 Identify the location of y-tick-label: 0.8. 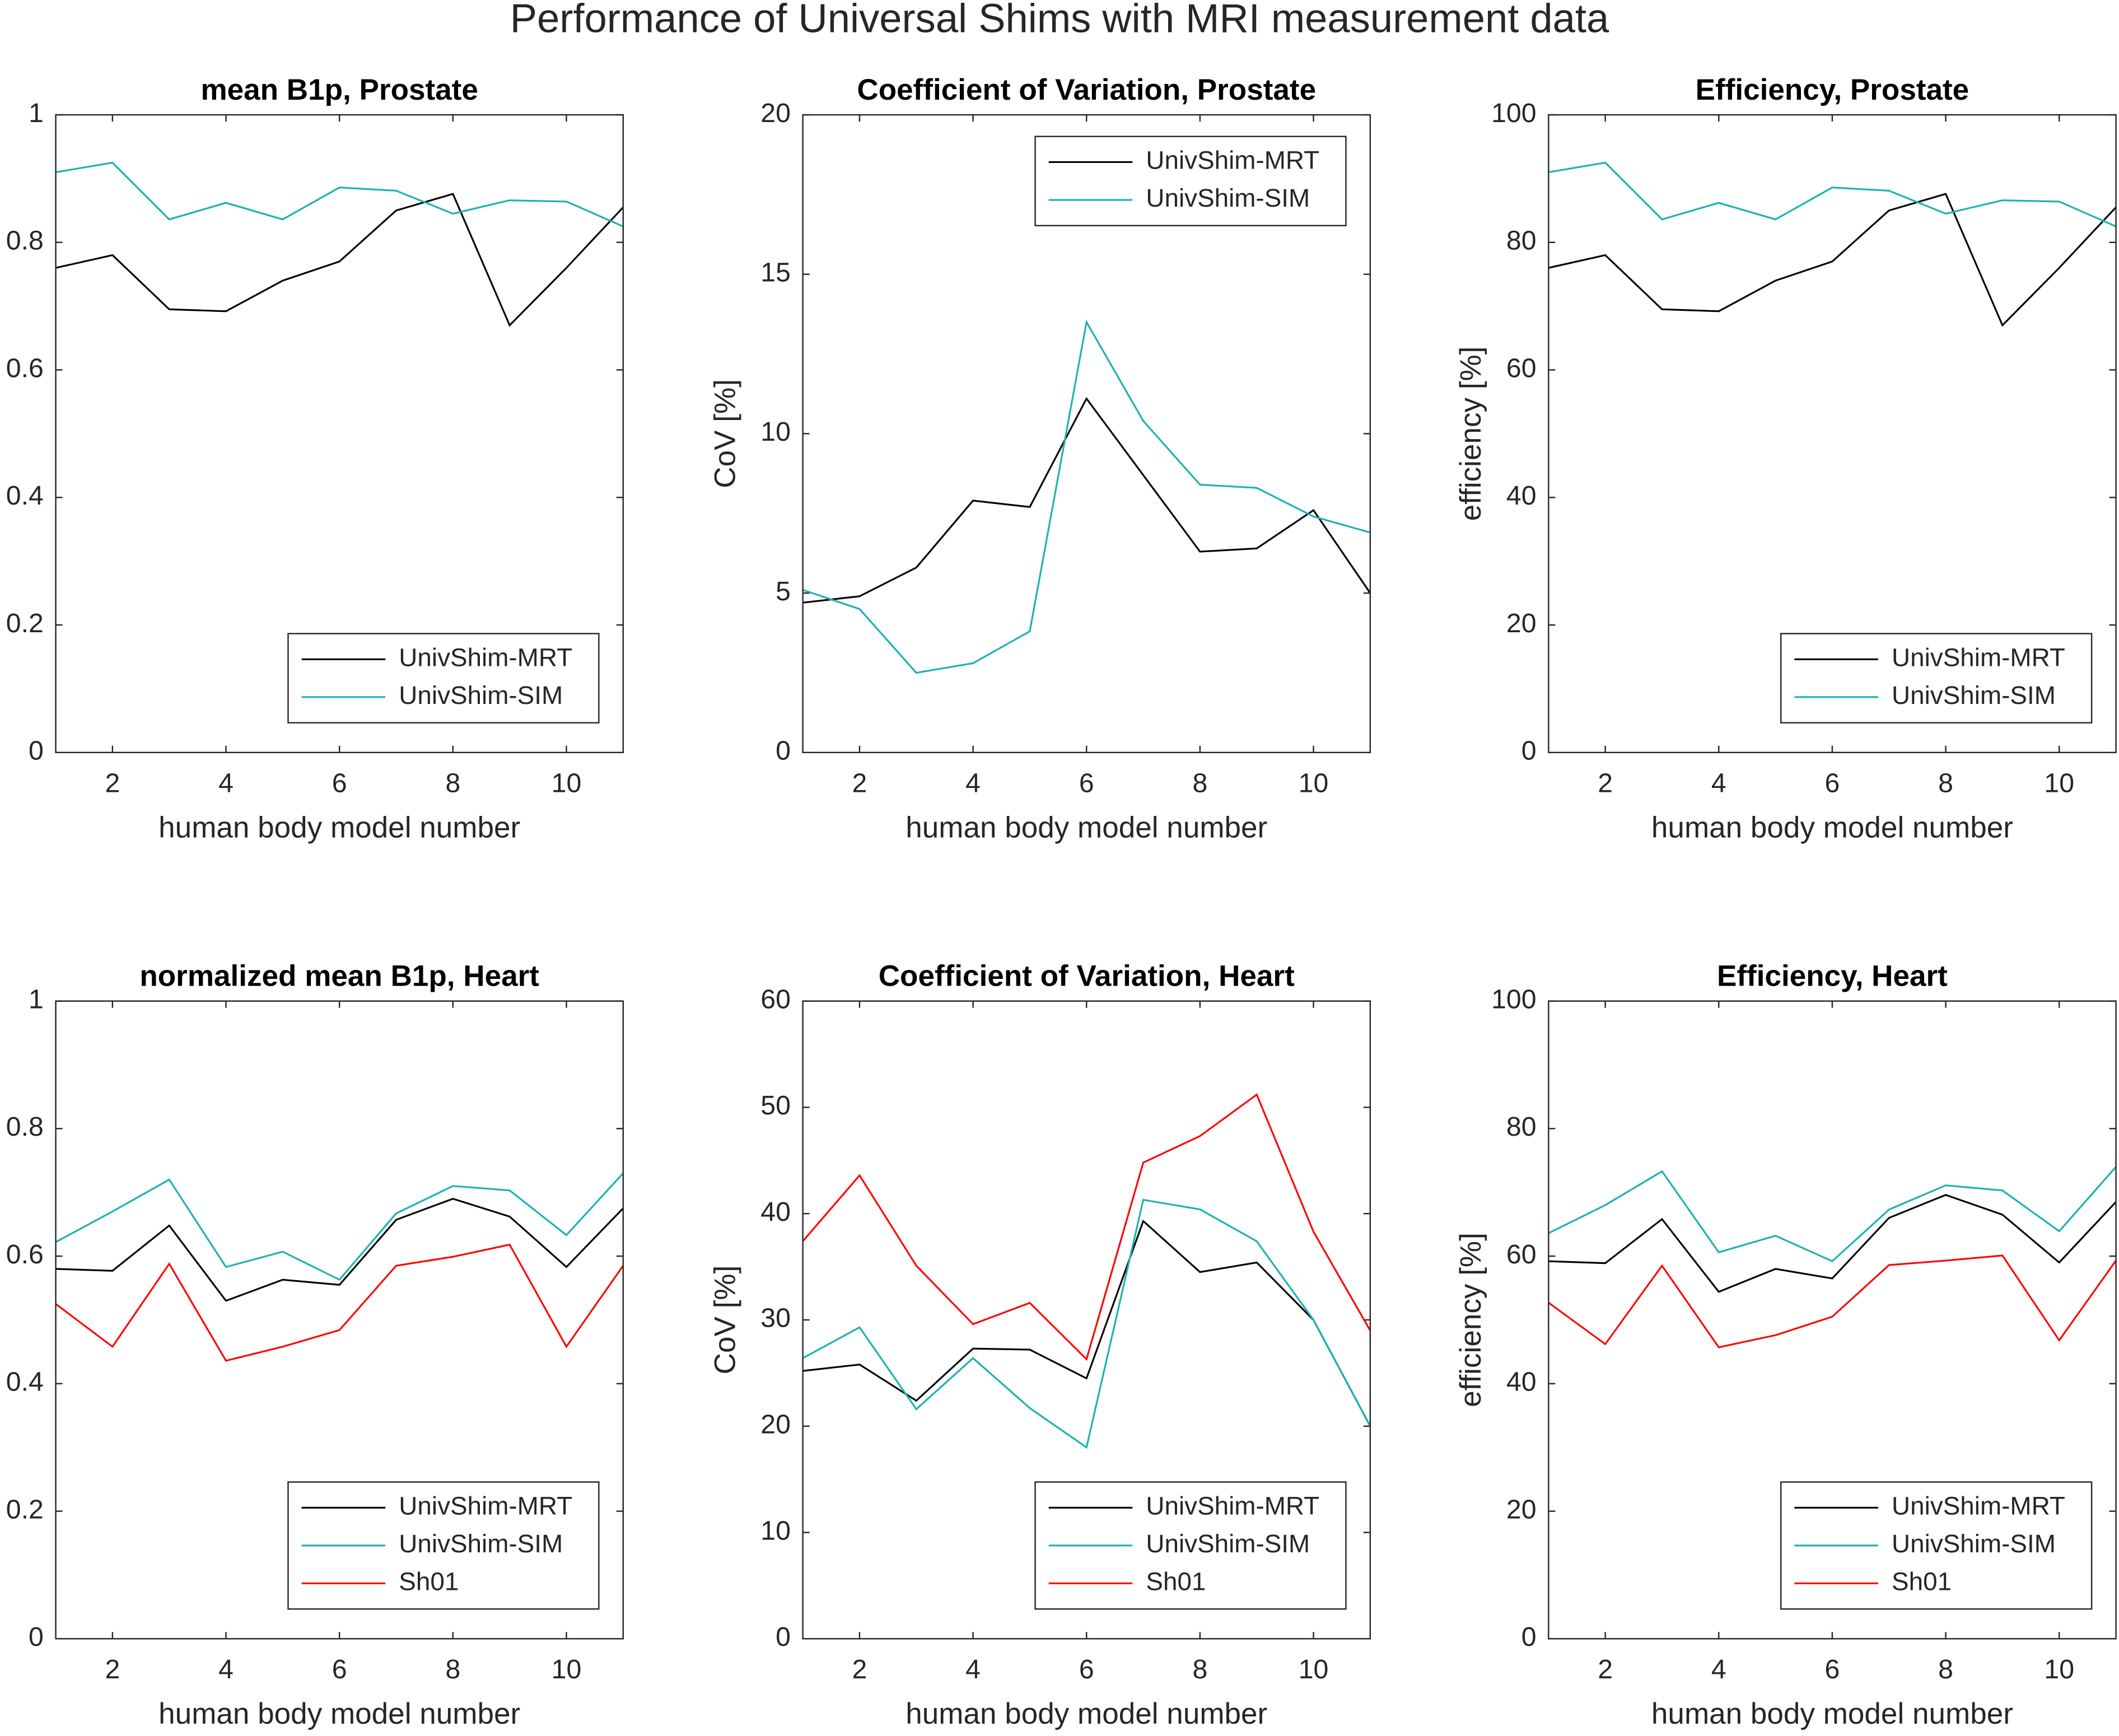
(25, 241).